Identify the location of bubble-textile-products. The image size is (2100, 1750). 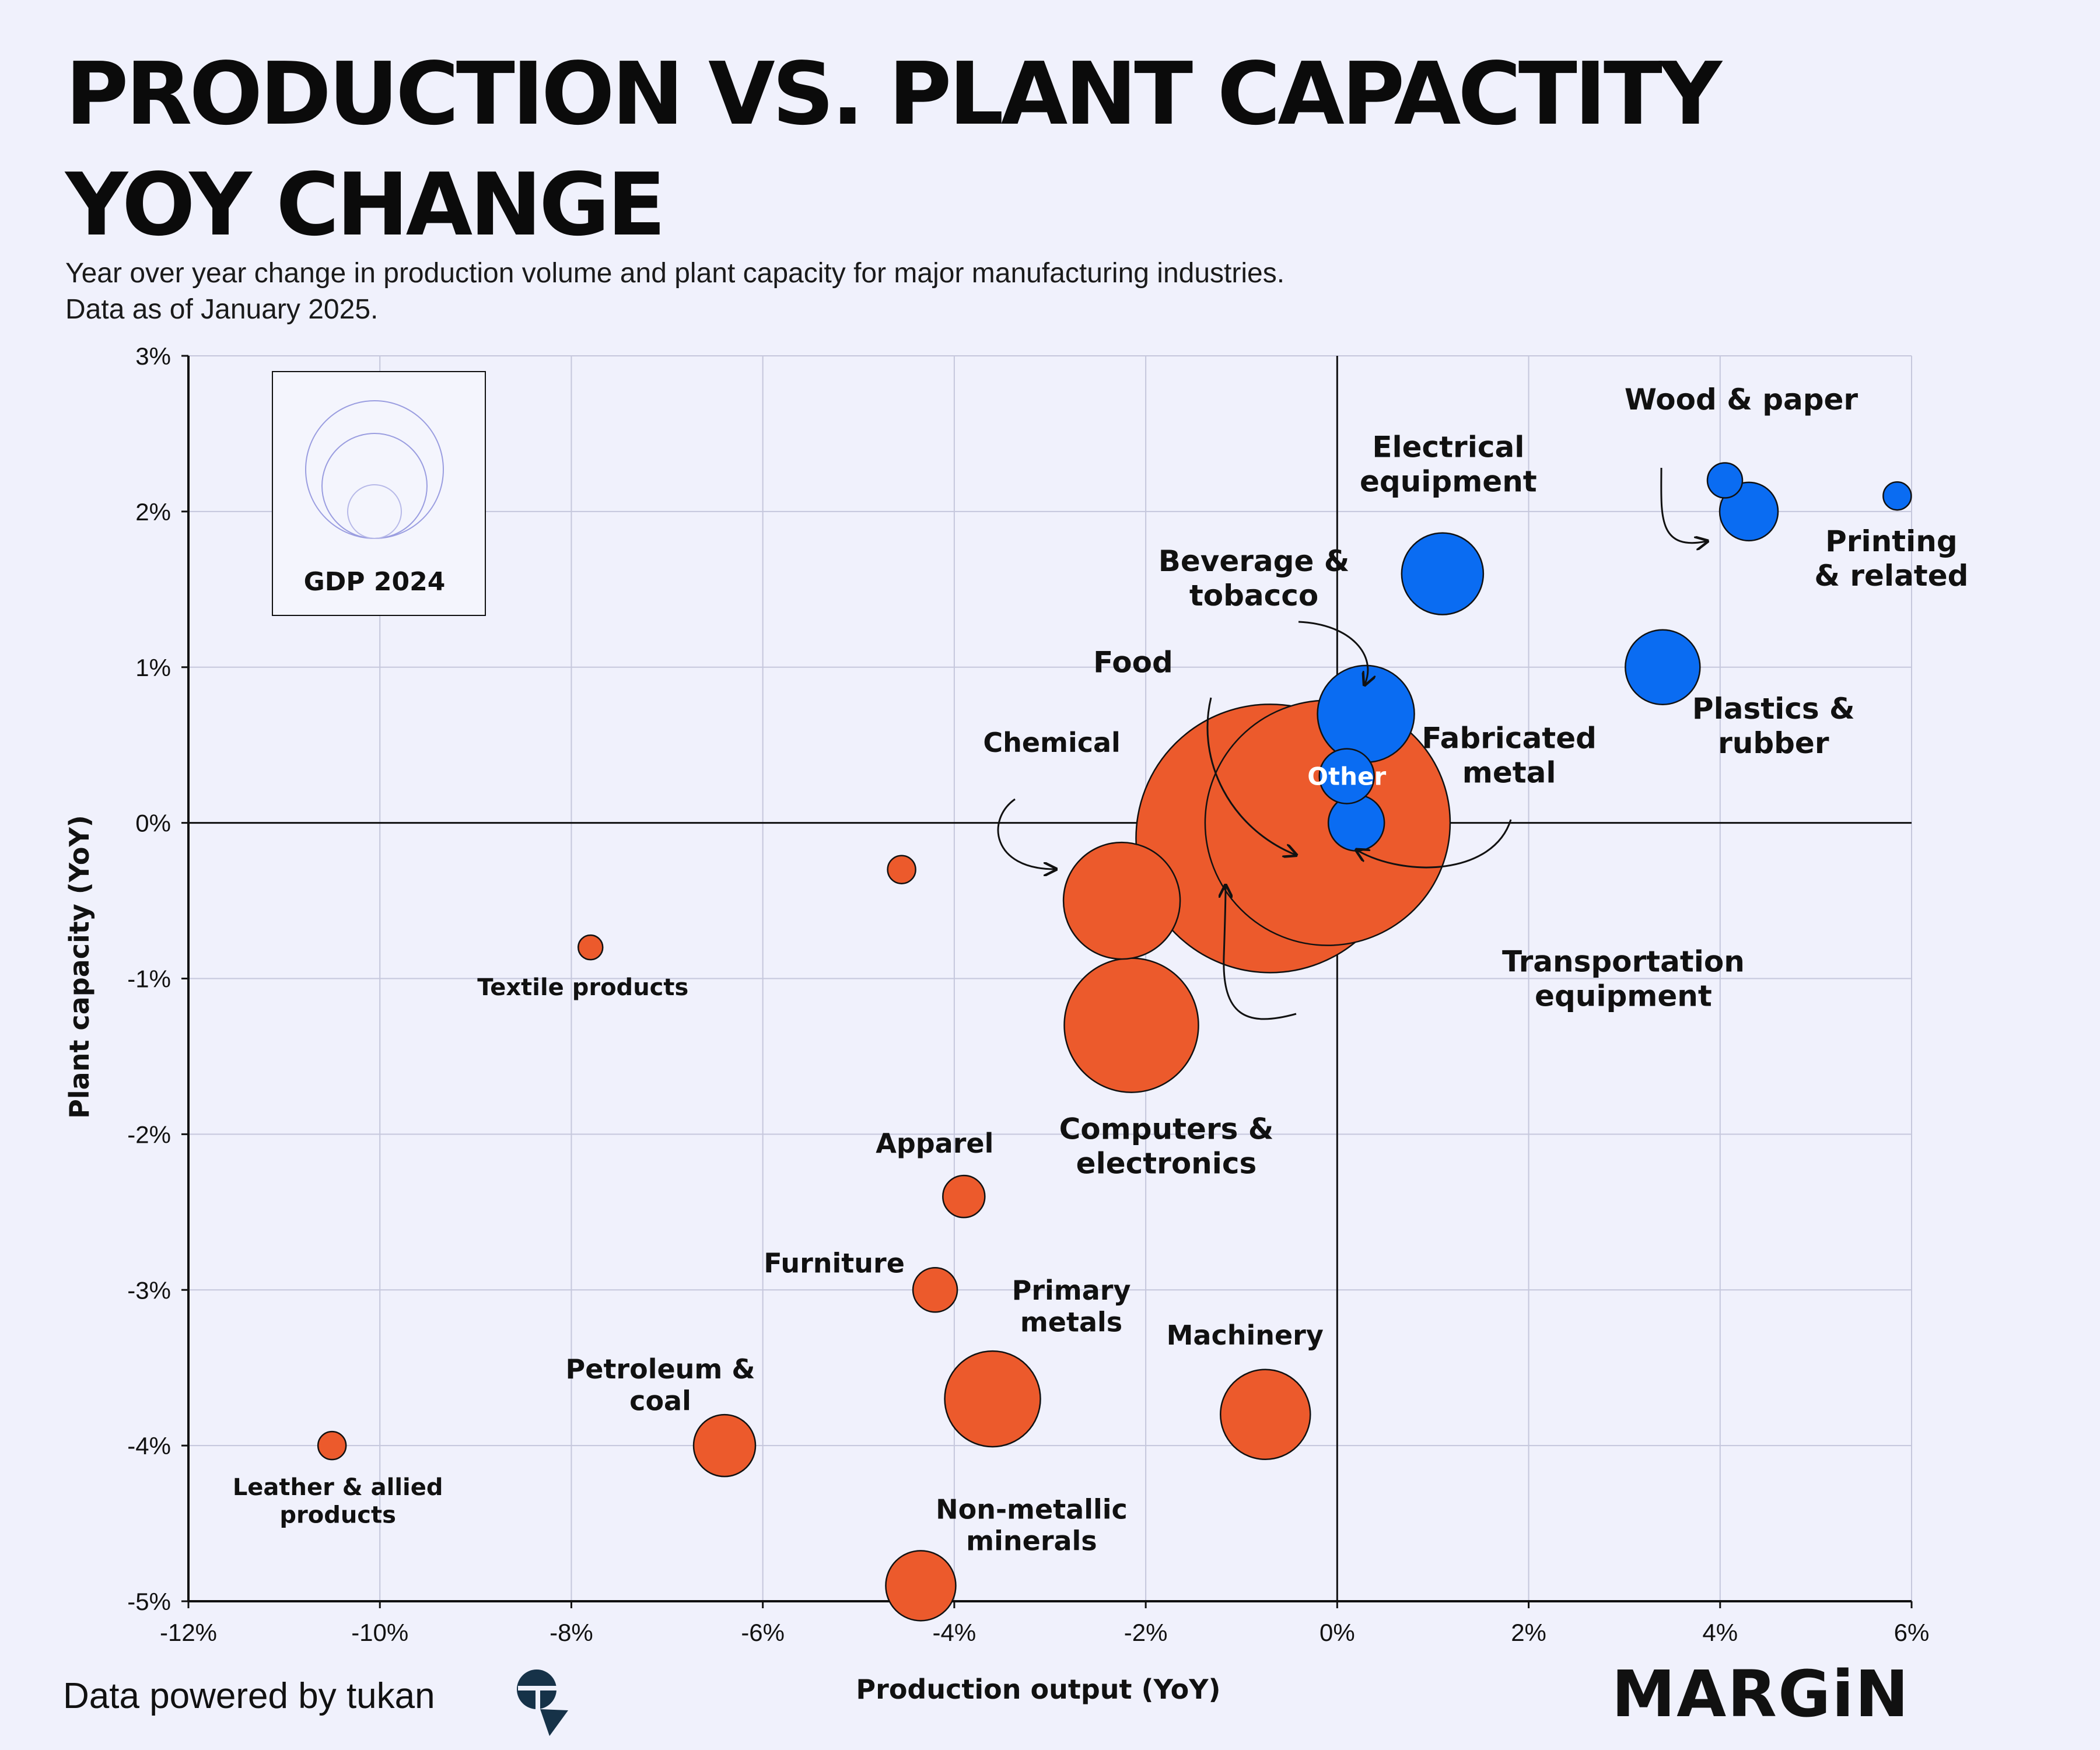
(591, 947).